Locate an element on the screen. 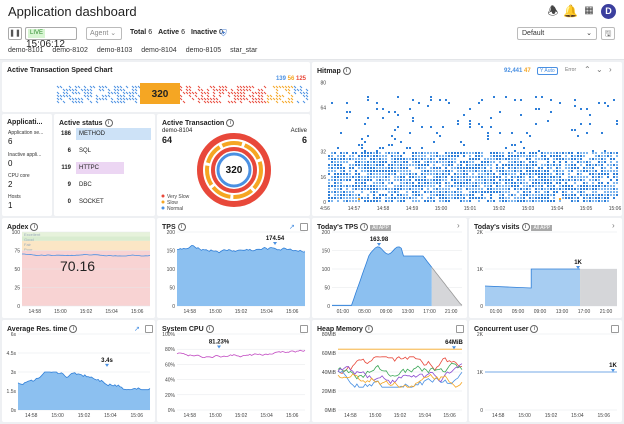  preset-select: Default ⌄ is located at coordinates (557, 33).